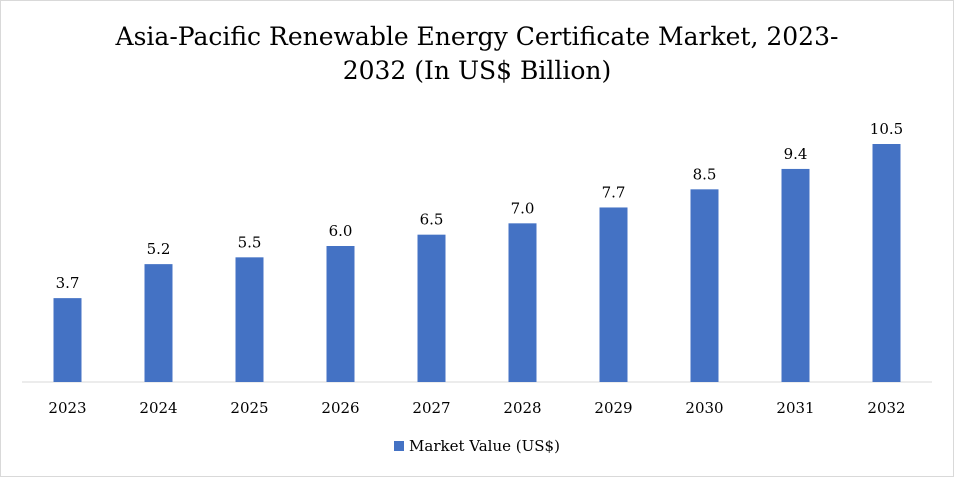 The height and width of the screenshot is (477, 954). Describe the element at coordinates (613, 408) in the screenshot. I see `x-tick-label-2029: 2029` at that location.